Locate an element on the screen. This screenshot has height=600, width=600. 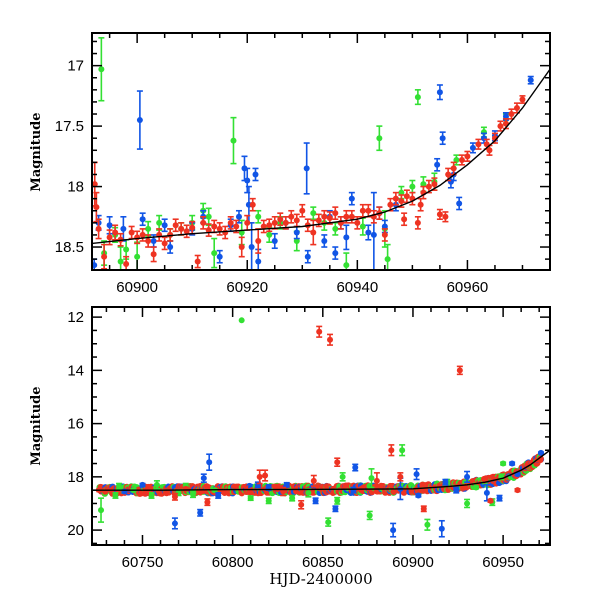
x-tick-label: 60960 is located at coordinates (468, 287).